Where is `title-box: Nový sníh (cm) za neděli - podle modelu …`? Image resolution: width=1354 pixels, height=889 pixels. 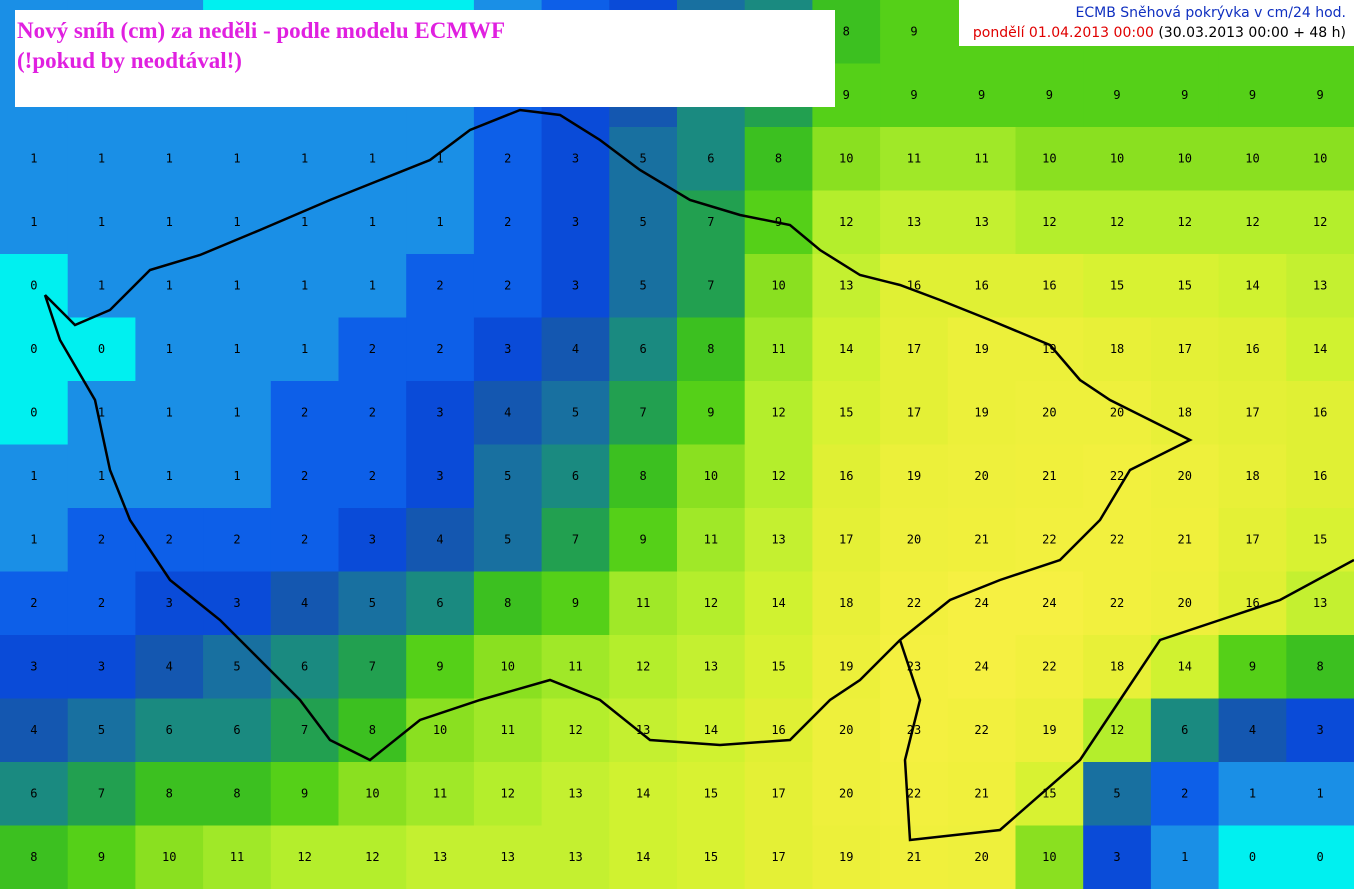 title-box: Nový sníh (cm) za neděli - podle modelu … is located at coordinates (425, 58).